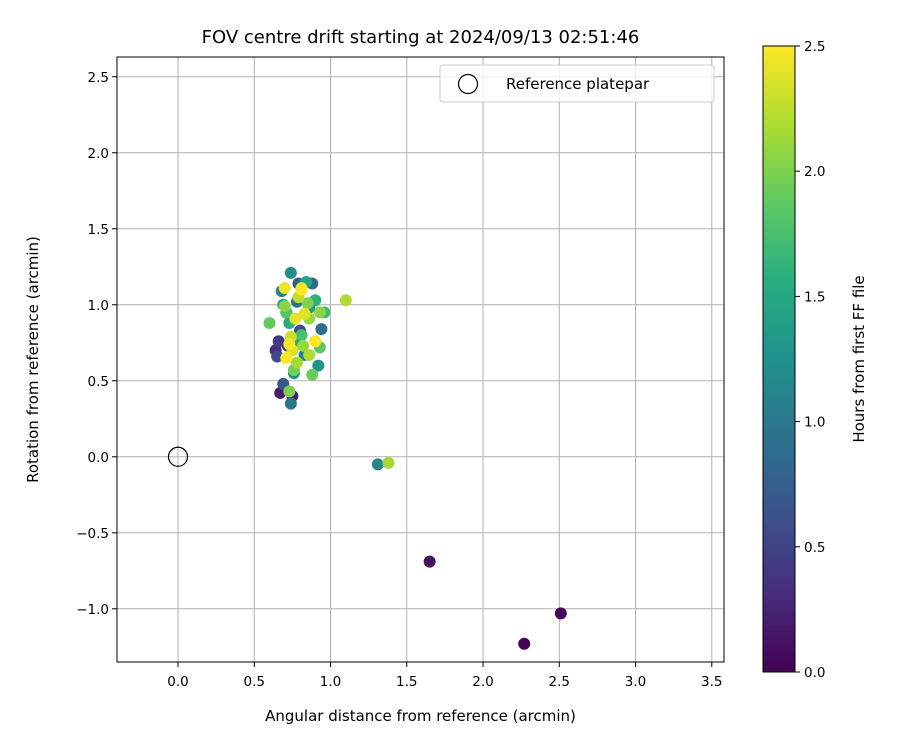 This screenshot has height=750, width=900. What do you see at coordinates (330, 682) in the screenshot?
I see `x-tick-label: 1.0` at bounding box center [330, 682].